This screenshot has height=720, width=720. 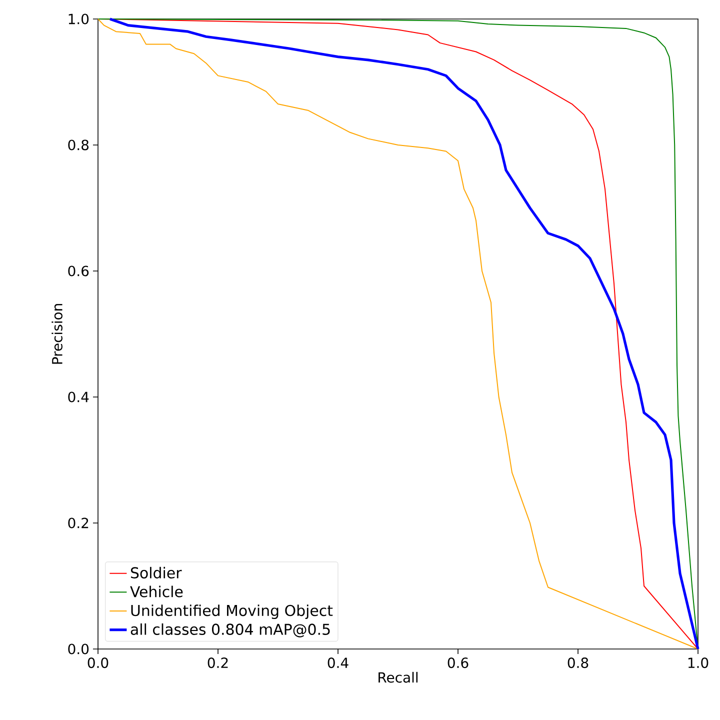 I want to click on x-axis-title: Recall, so click(x=398, y=677).